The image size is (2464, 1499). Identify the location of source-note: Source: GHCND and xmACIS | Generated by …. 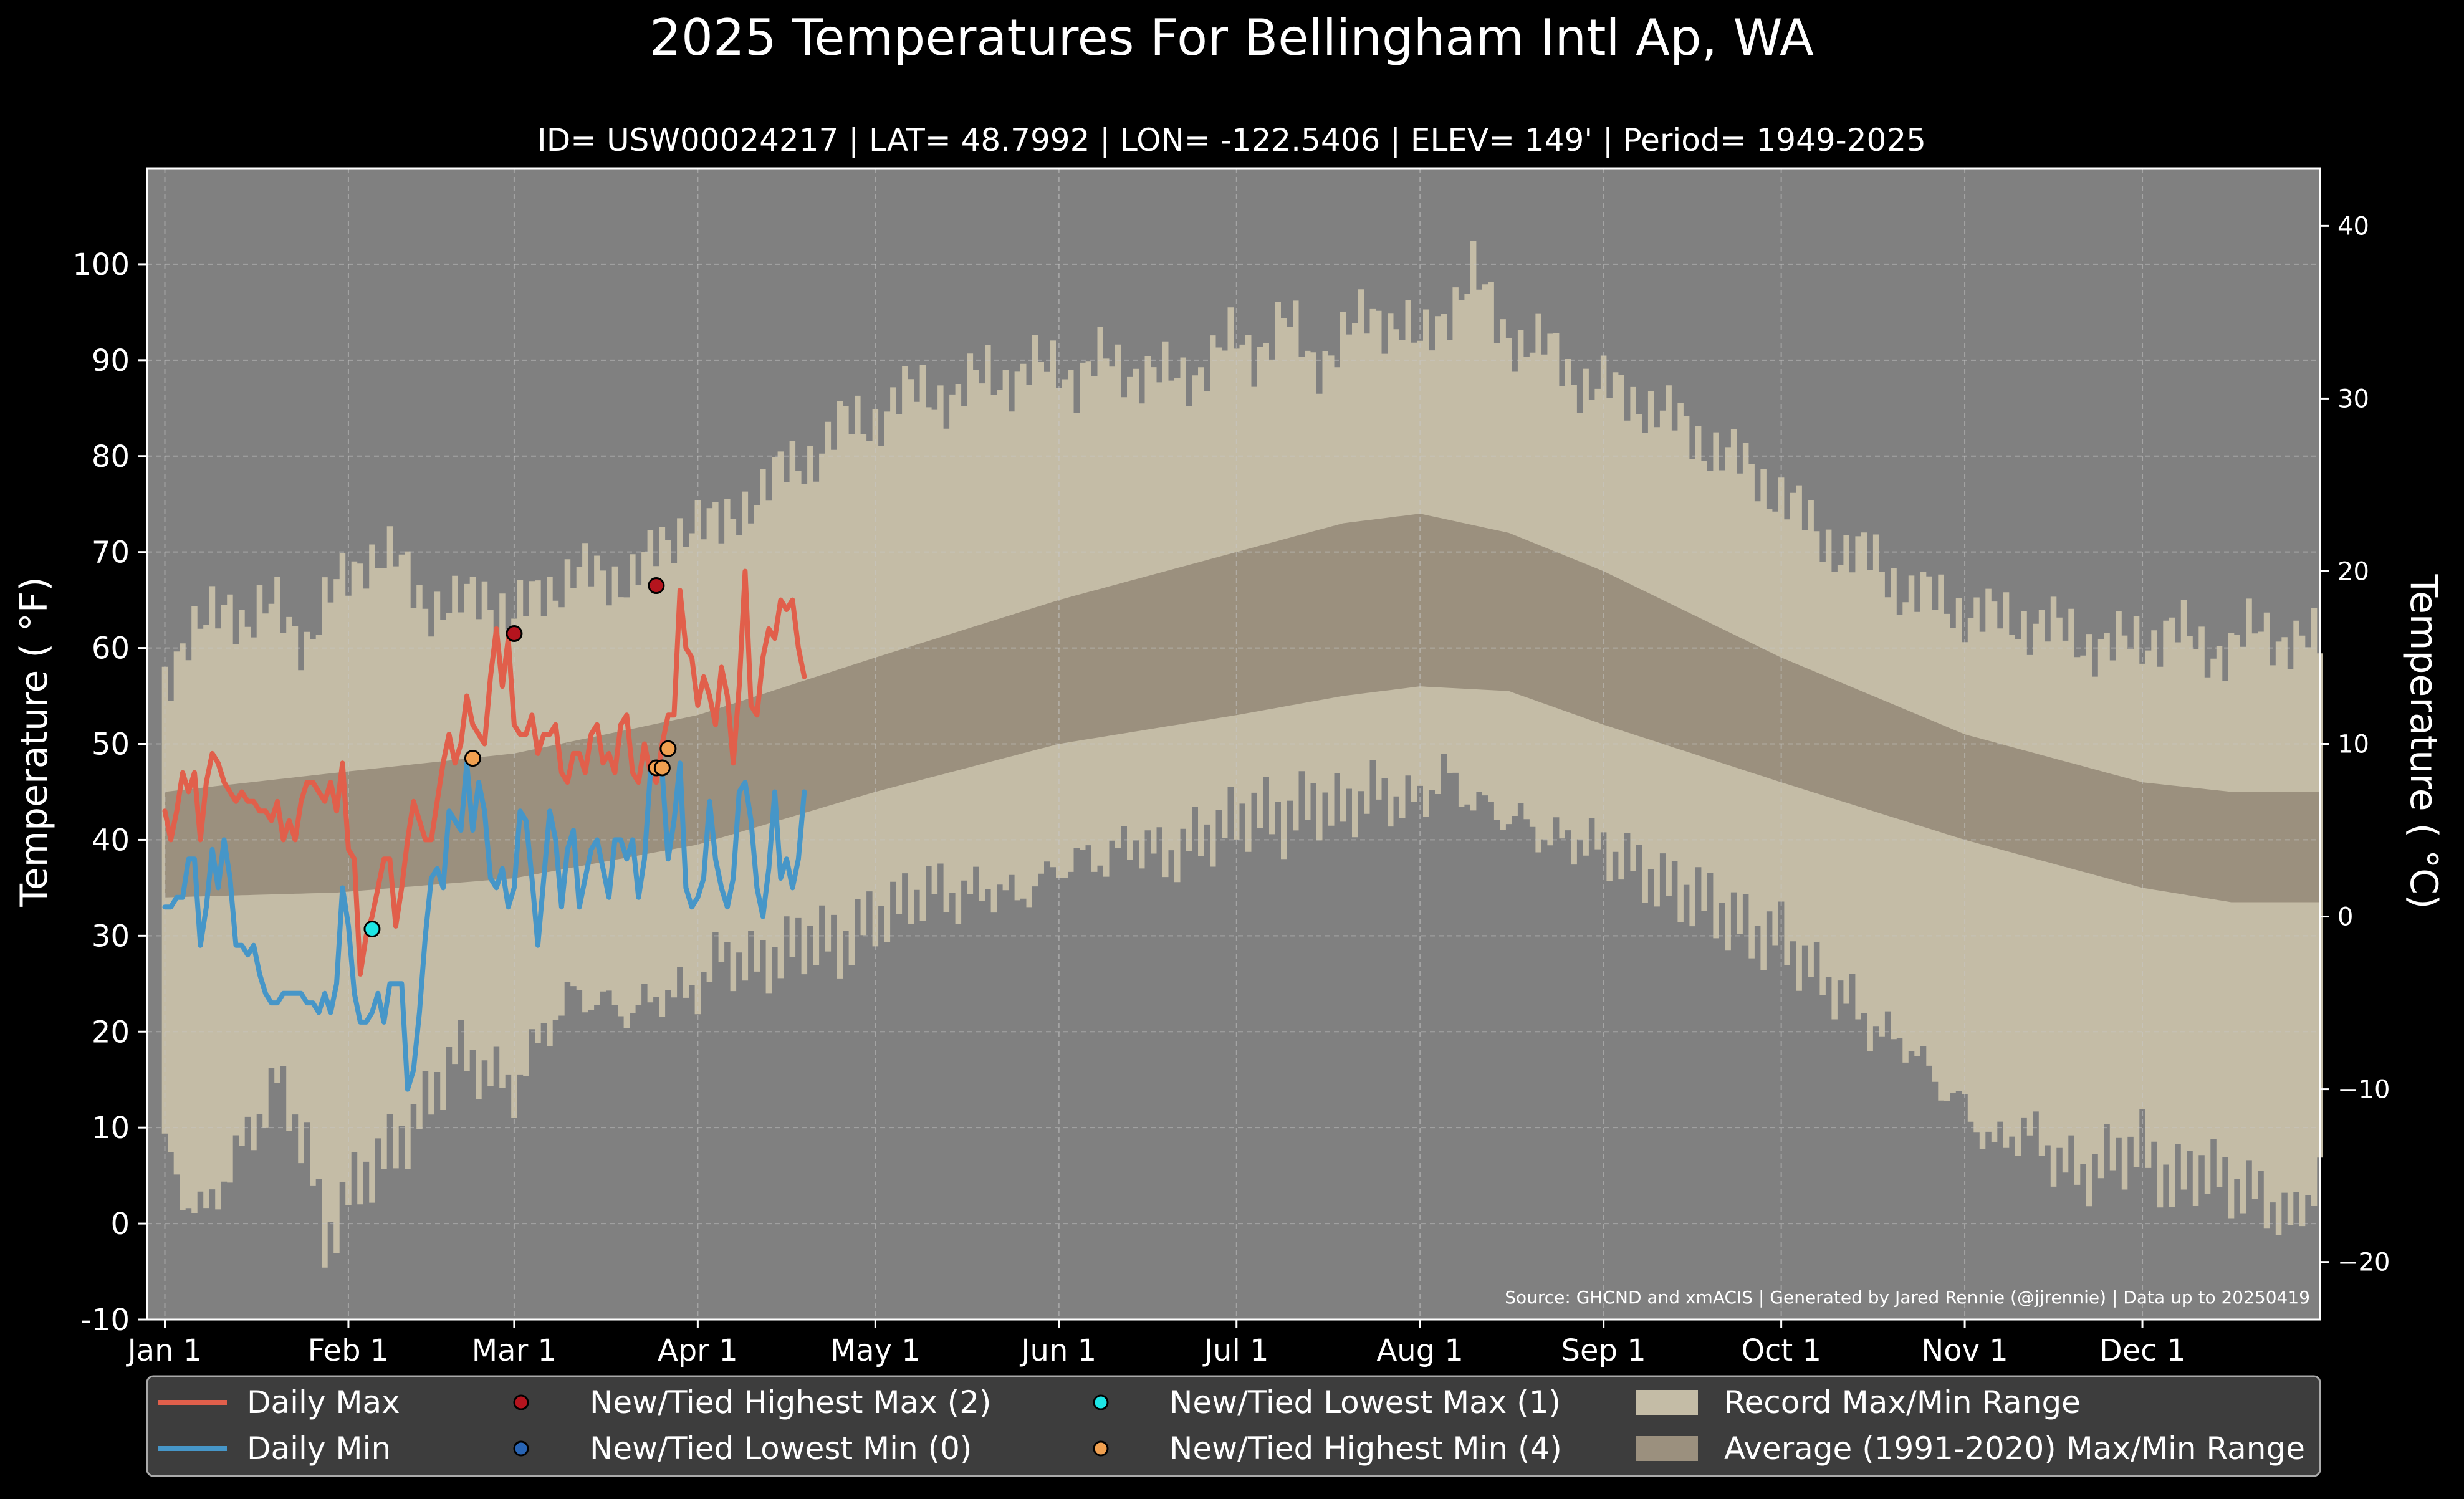
(1908, 1297).